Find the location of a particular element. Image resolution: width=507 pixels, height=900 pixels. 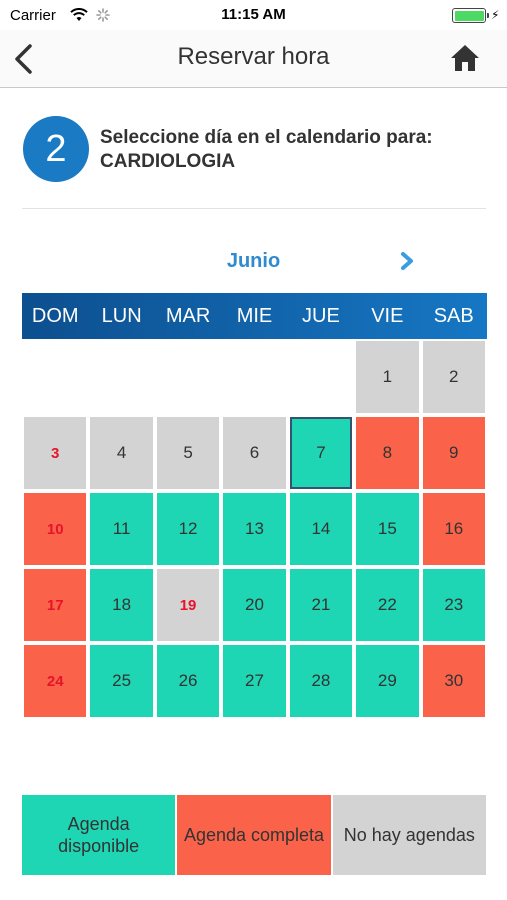

legend-full: Agenda completa is located at coordinates (255, 835).